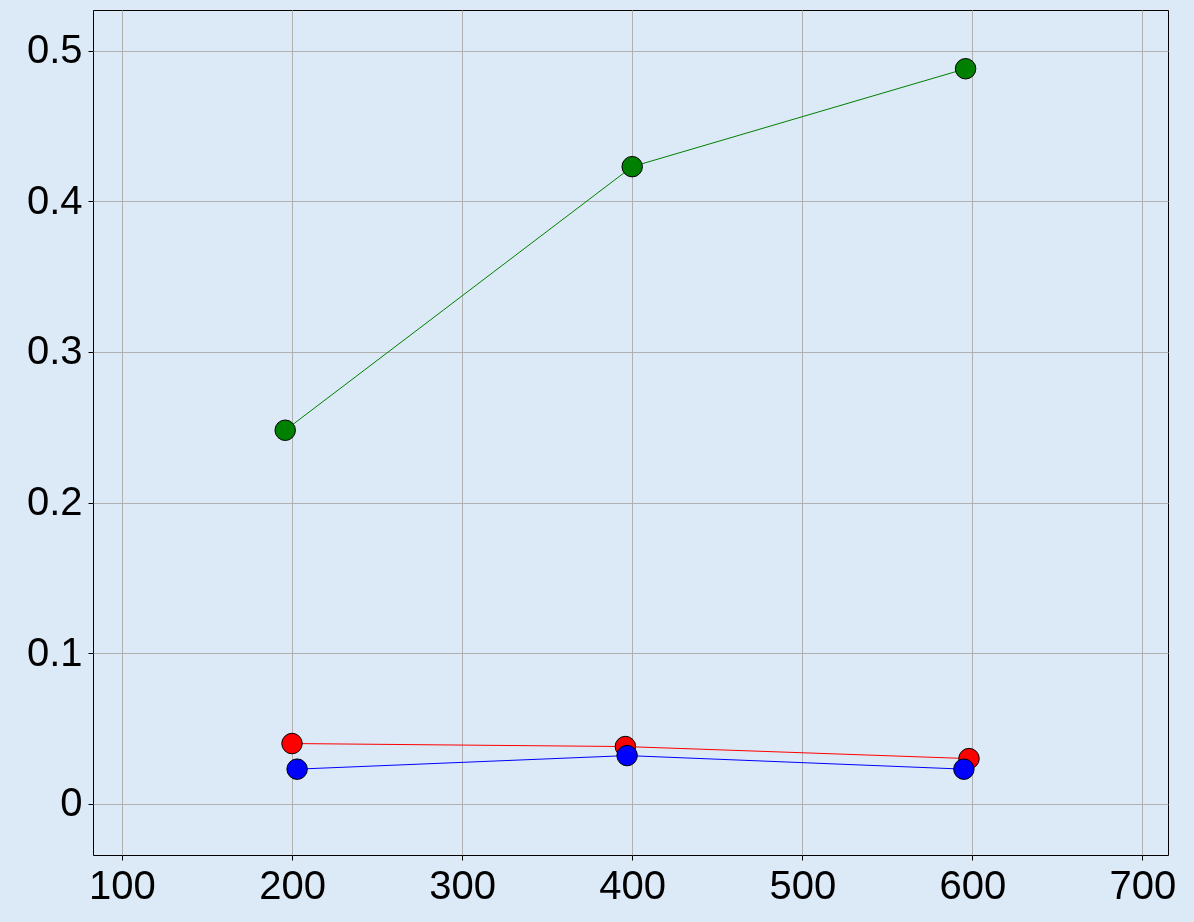 The height and width of the screenshot is (922, 1194). Describe the element at coordinates (973, 884) in the screenshot. I see `x-tick-label: 600` at that location.